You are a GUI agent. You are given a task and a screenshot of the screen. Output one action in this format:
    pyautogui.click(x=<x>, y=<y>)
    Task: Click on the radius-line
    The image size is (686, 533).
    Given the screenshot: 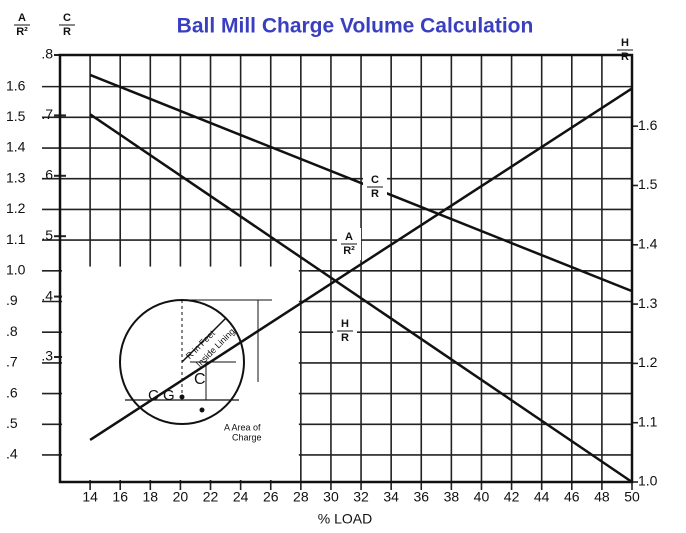 What is the action you would take?
    pyautogui.click(x=204, y=340)
    